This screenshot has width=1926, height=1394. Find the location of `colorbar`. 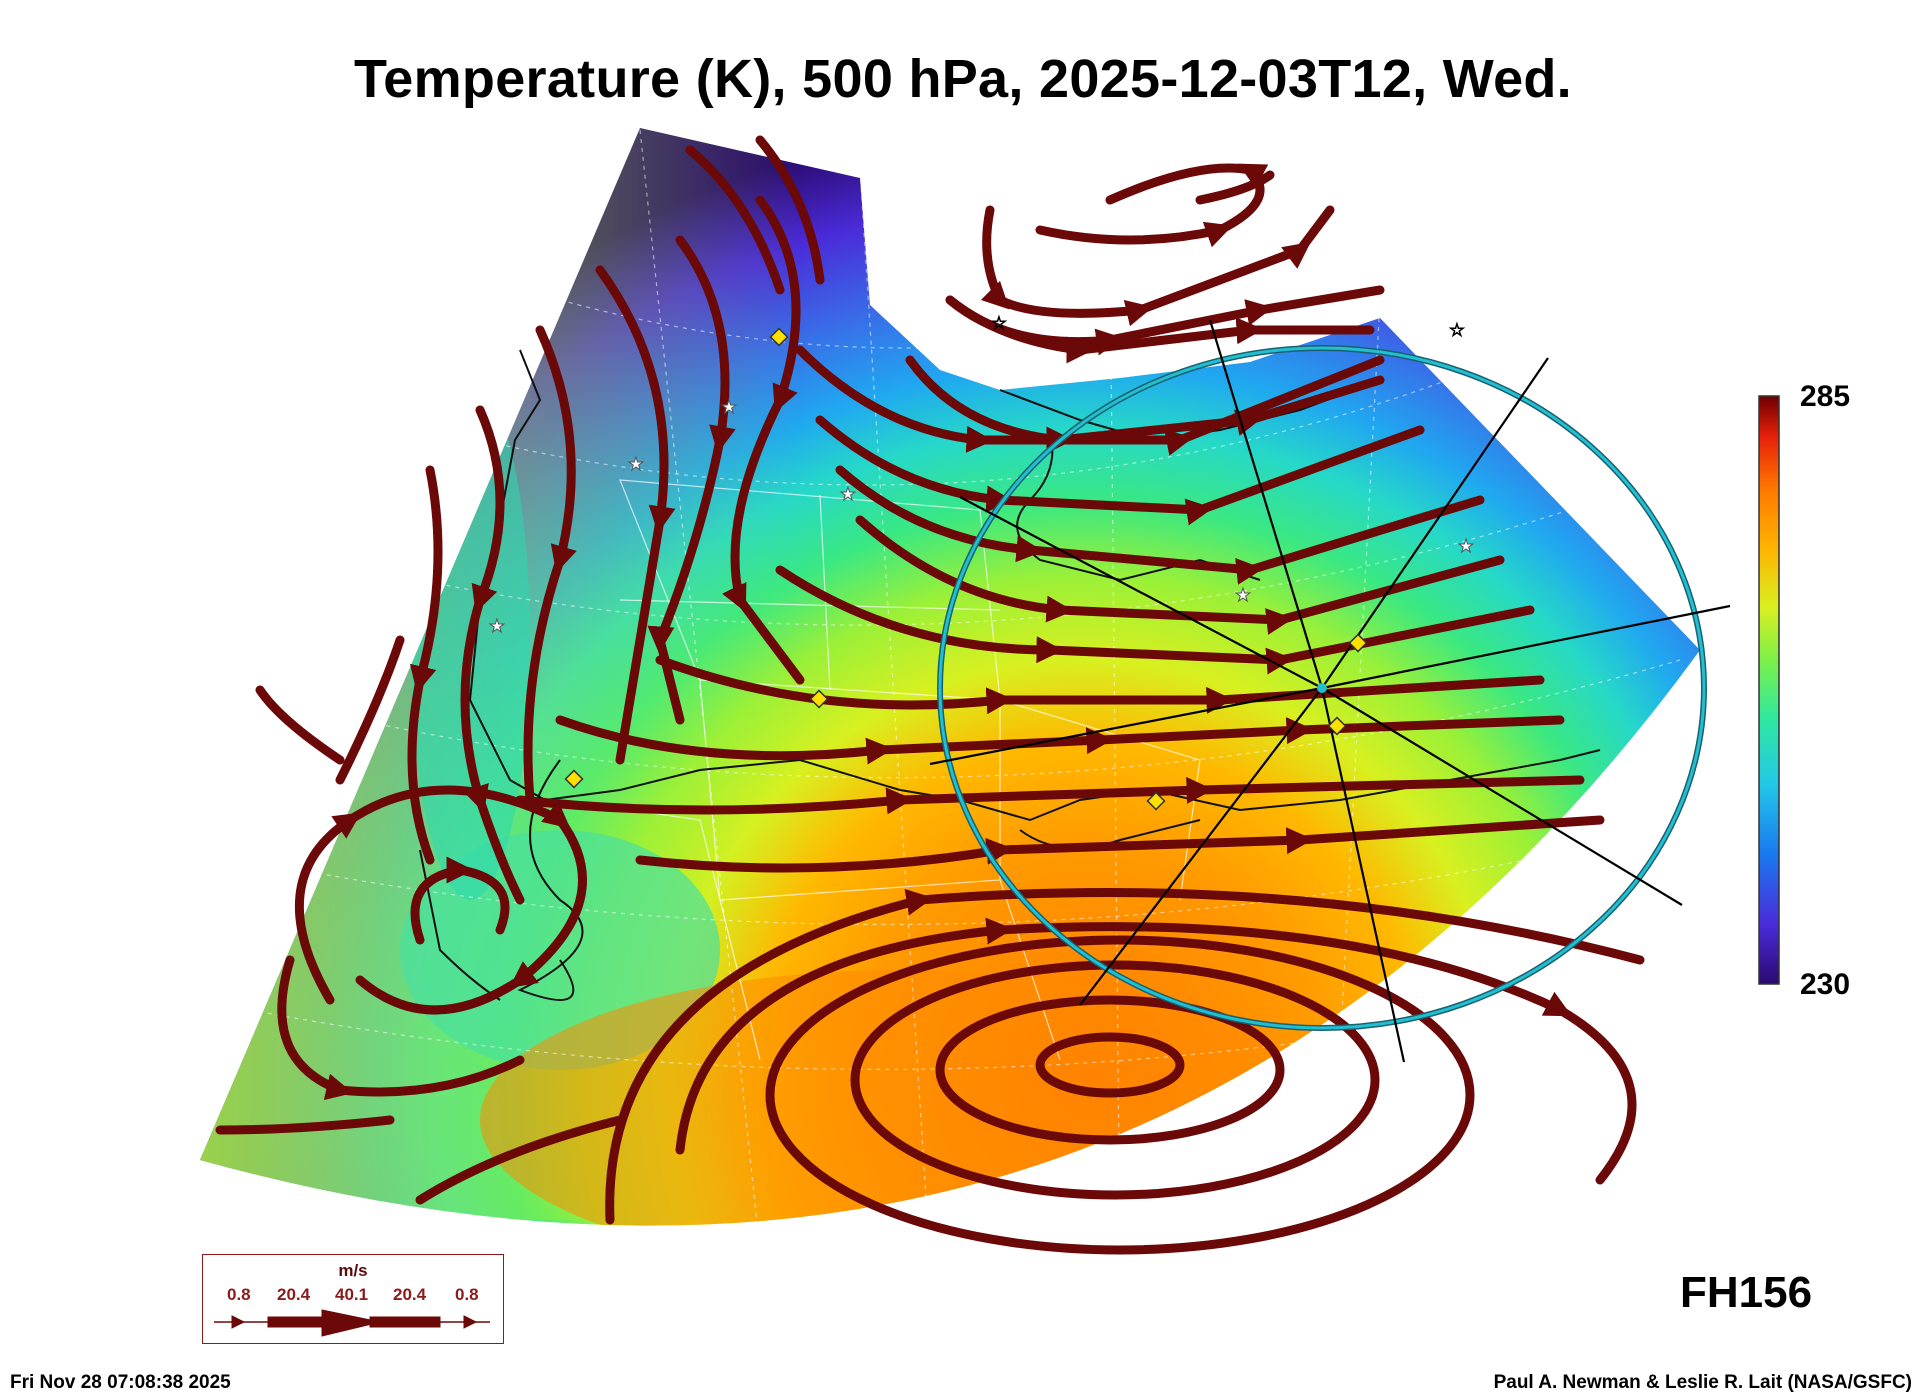

colorbar is located at coordinates (1769, 690).